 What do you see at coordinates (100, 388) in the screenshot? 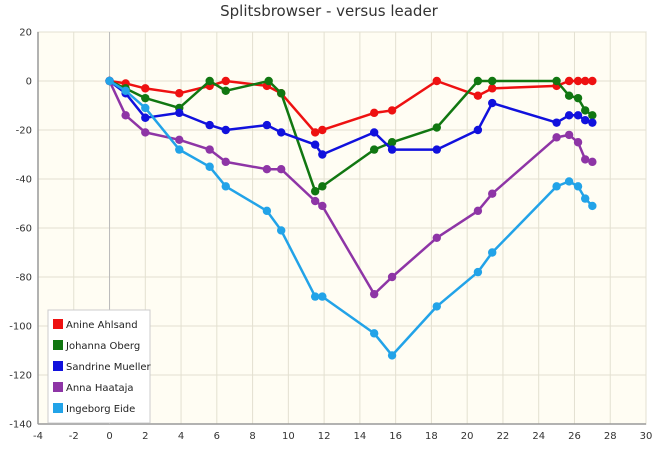
I see `legend-label: Anna Haataja` at bounding box center [100, 388].